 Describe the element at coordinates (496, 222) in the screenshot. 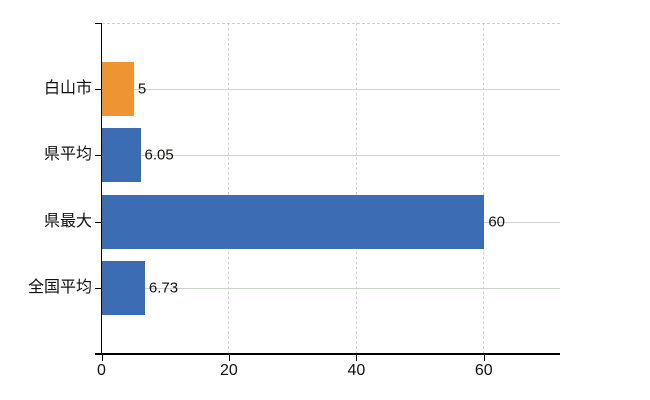

I see `value-label: 60` at that location.